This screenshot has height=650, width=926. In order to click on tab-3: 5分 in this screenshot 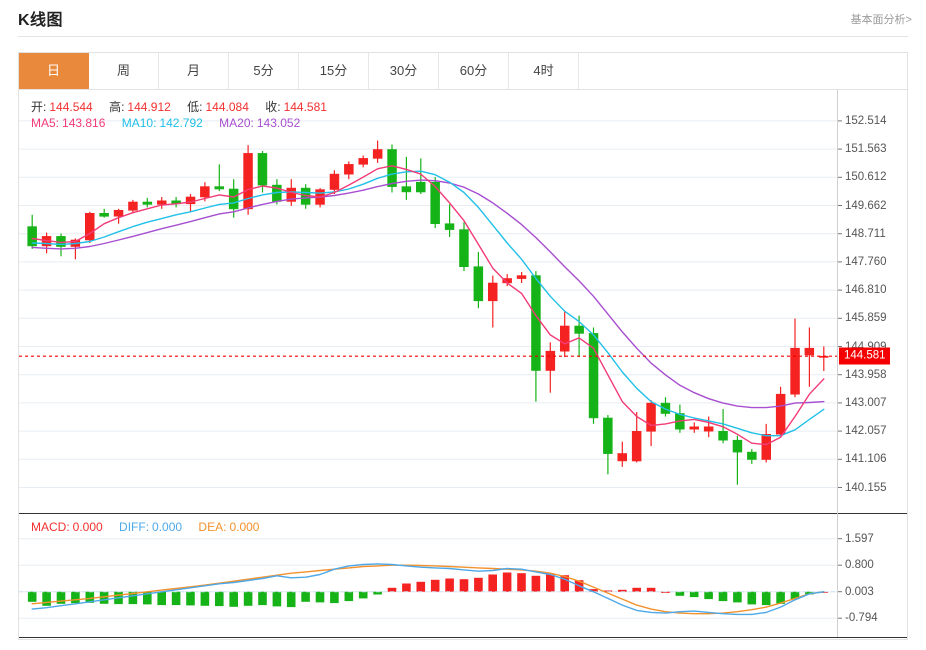, I will do `click(264, 71)`.